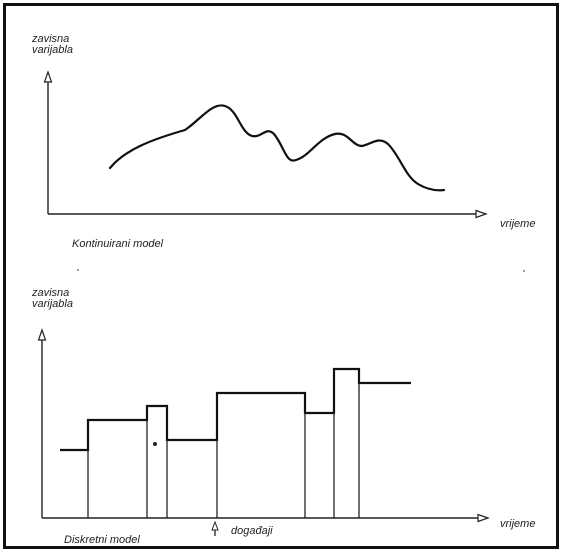 This screenshot has height=554, width=566. What do you see at coordinates (235, 409) in the screenshot?
I see `discrete-step-function` at bounding box center [235, 409].